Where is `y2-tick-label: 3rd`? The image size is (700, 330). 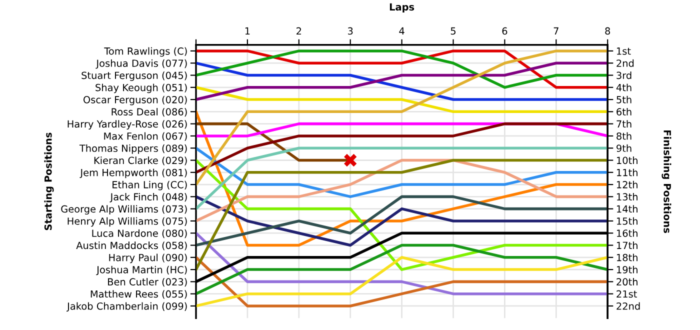 y2-tick-label: 3rd is located at coordinates (624, 76).